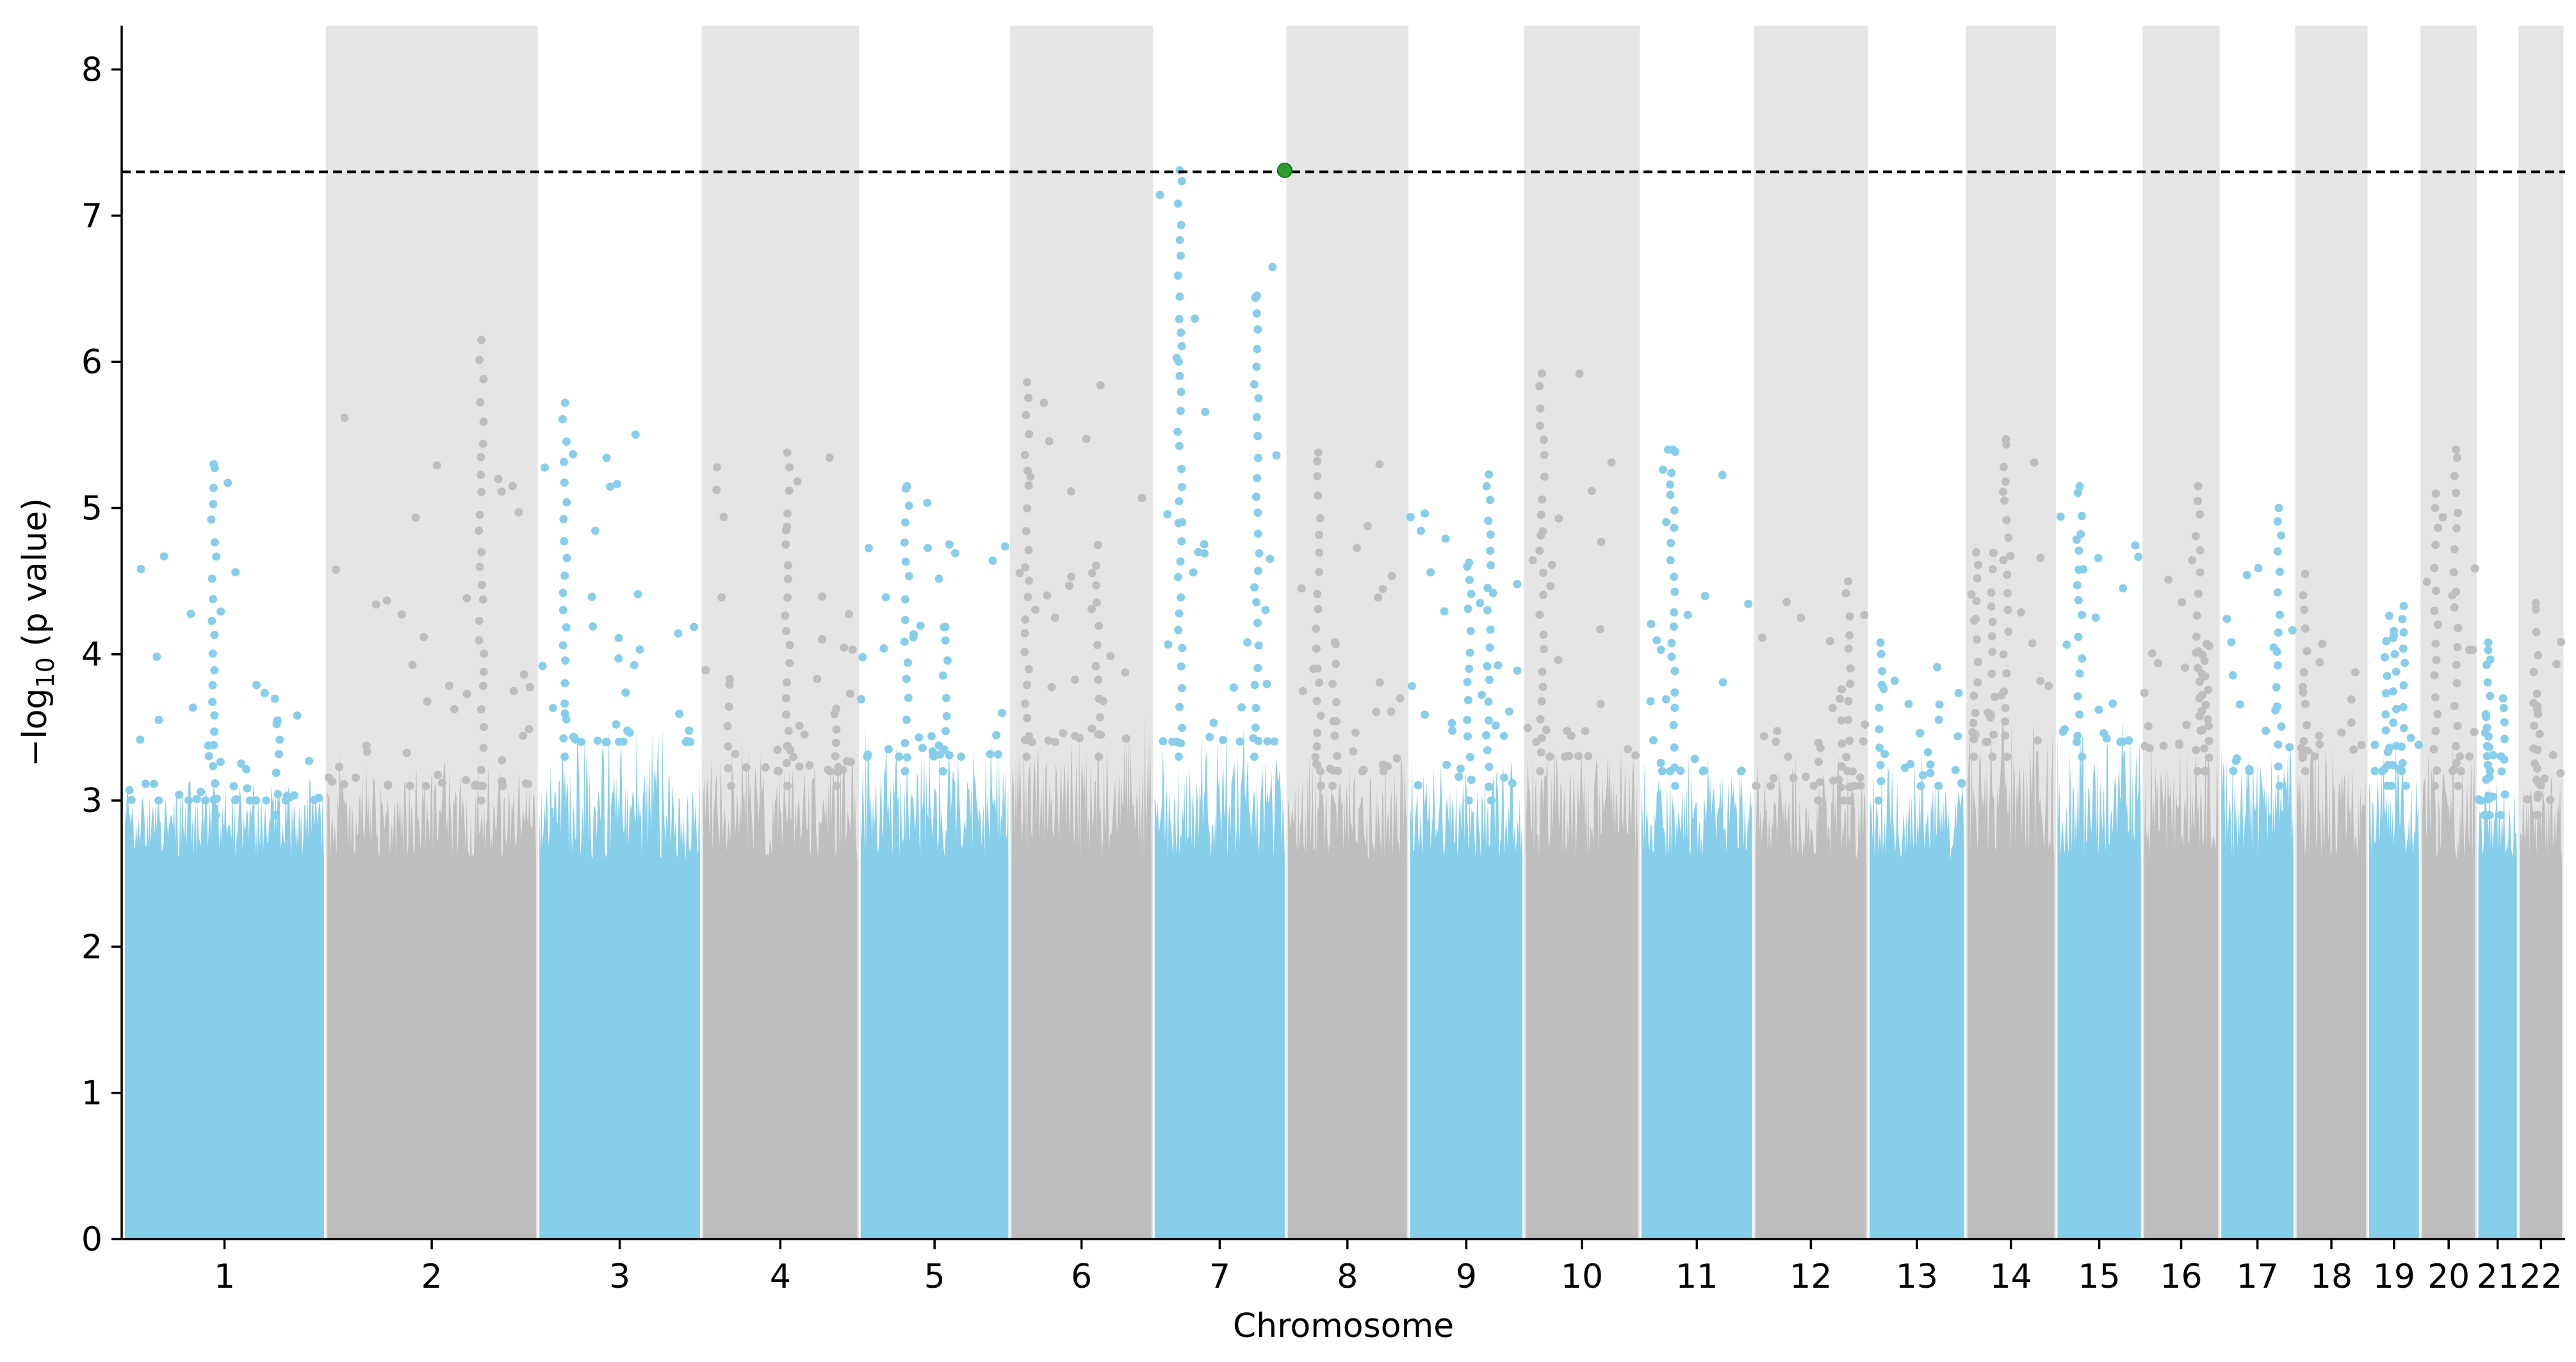  I want to click on chr-19-points, so click(2395, 920).